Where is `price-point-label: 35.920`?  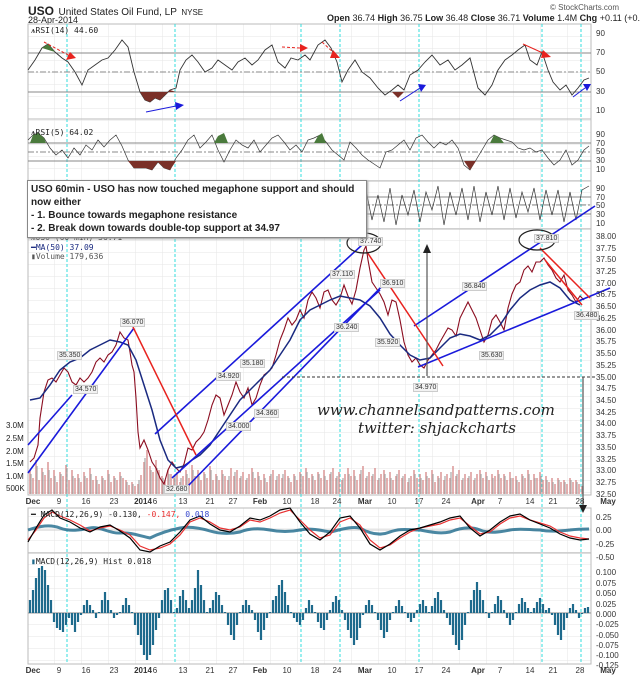 price-point-label: 35.920 is located at coordinates (388, 342).